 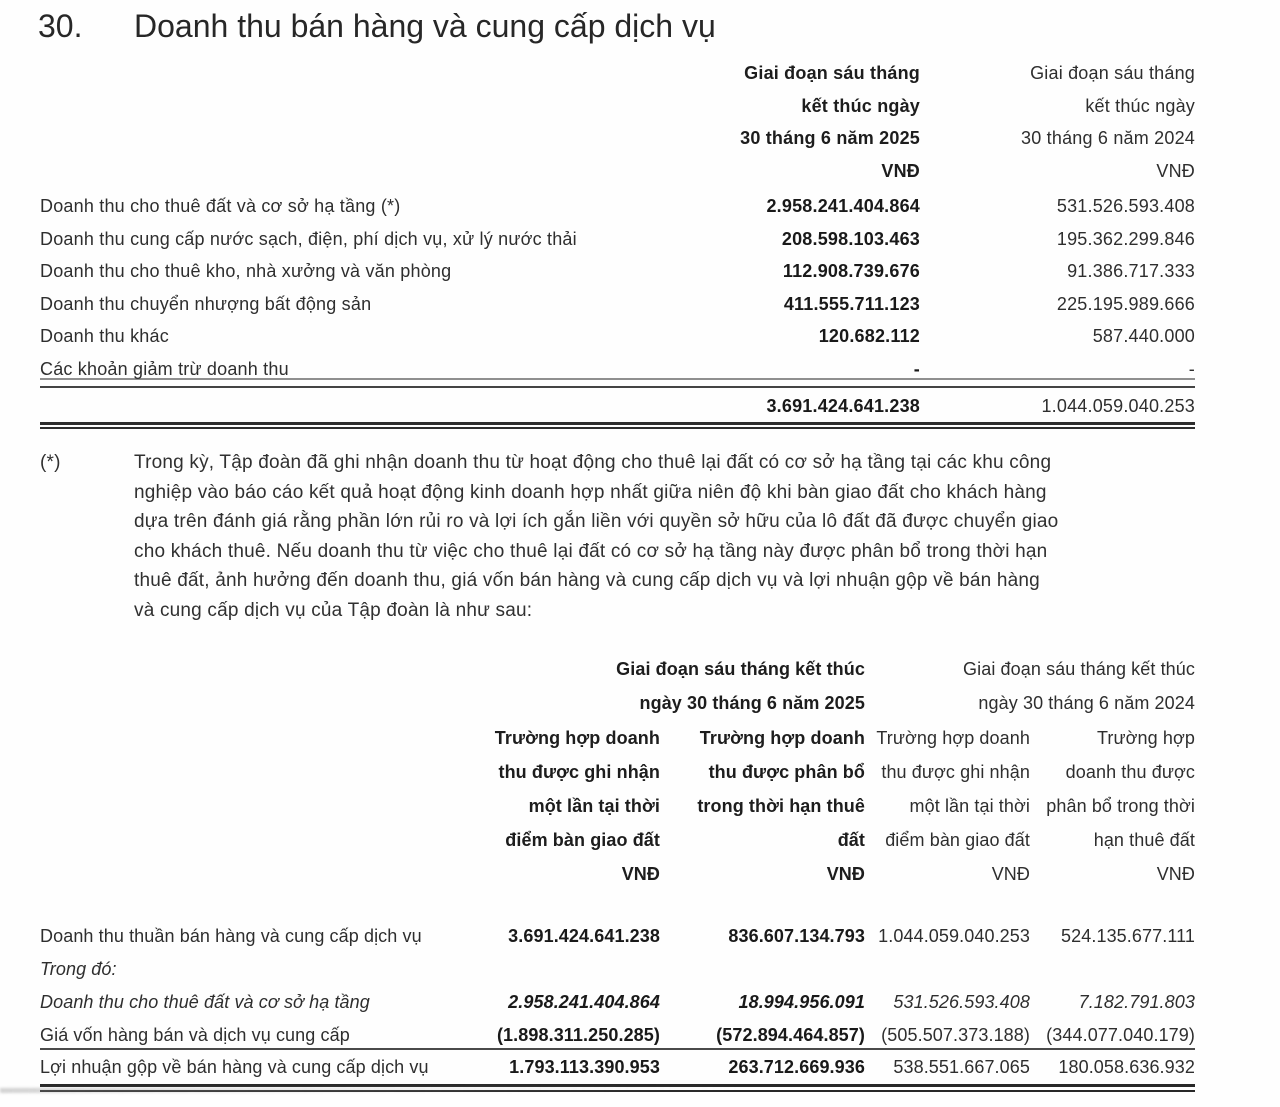 I want to click on value-allocated-2025: 18.994.956.091, so click(x=801, y=1002).